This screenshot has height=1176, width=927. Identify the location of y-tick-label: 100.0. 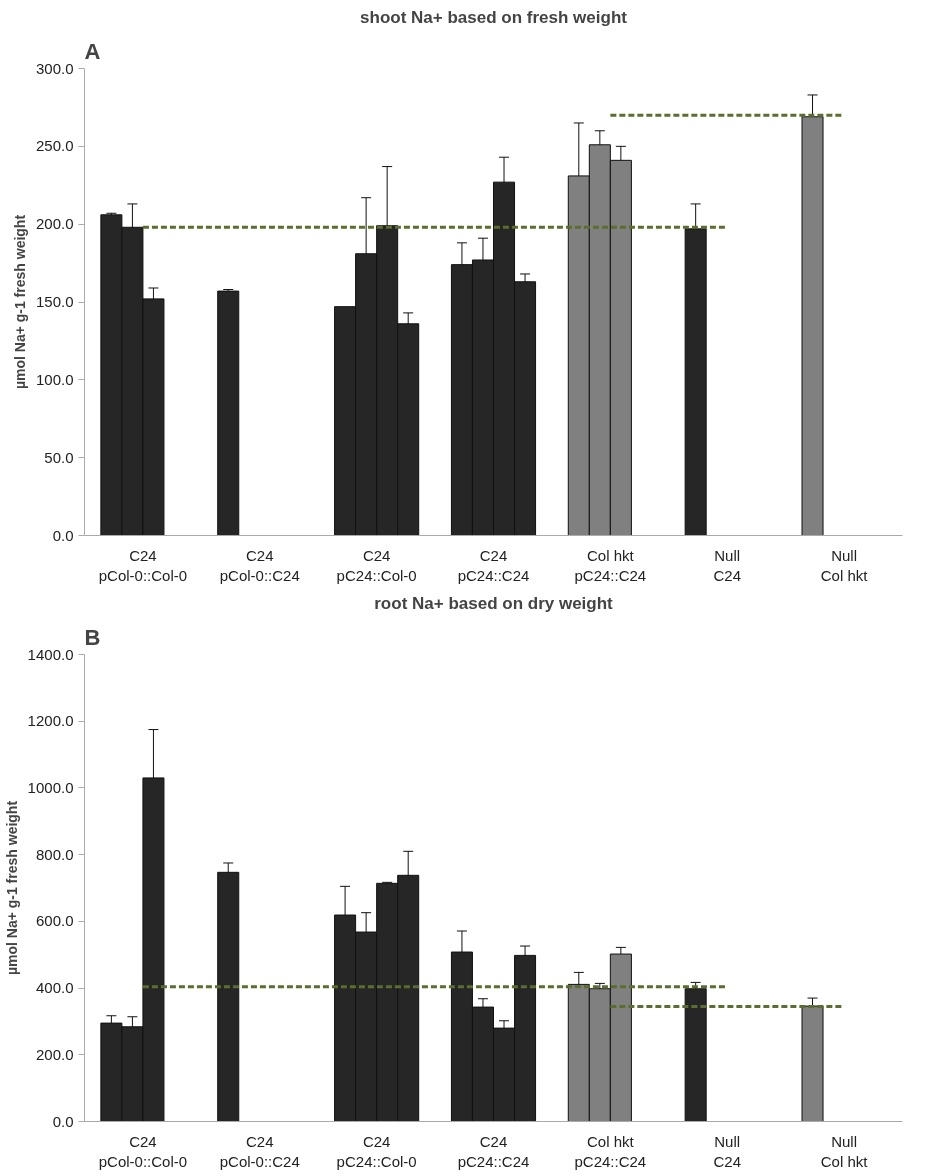
(54, 379).